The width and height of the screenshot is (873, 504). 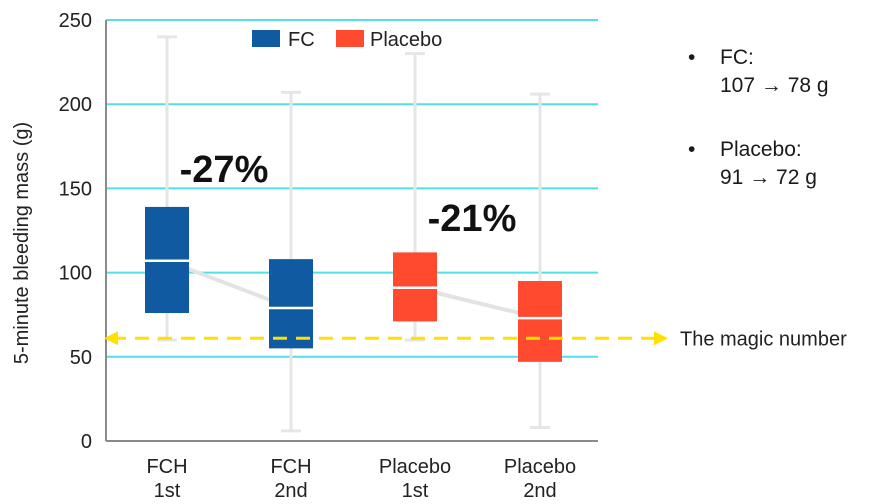 What do you see at coordinates (475, 339) in the screenshot?
I see `reference-line: The magic number` at bounding box center [475, 339].